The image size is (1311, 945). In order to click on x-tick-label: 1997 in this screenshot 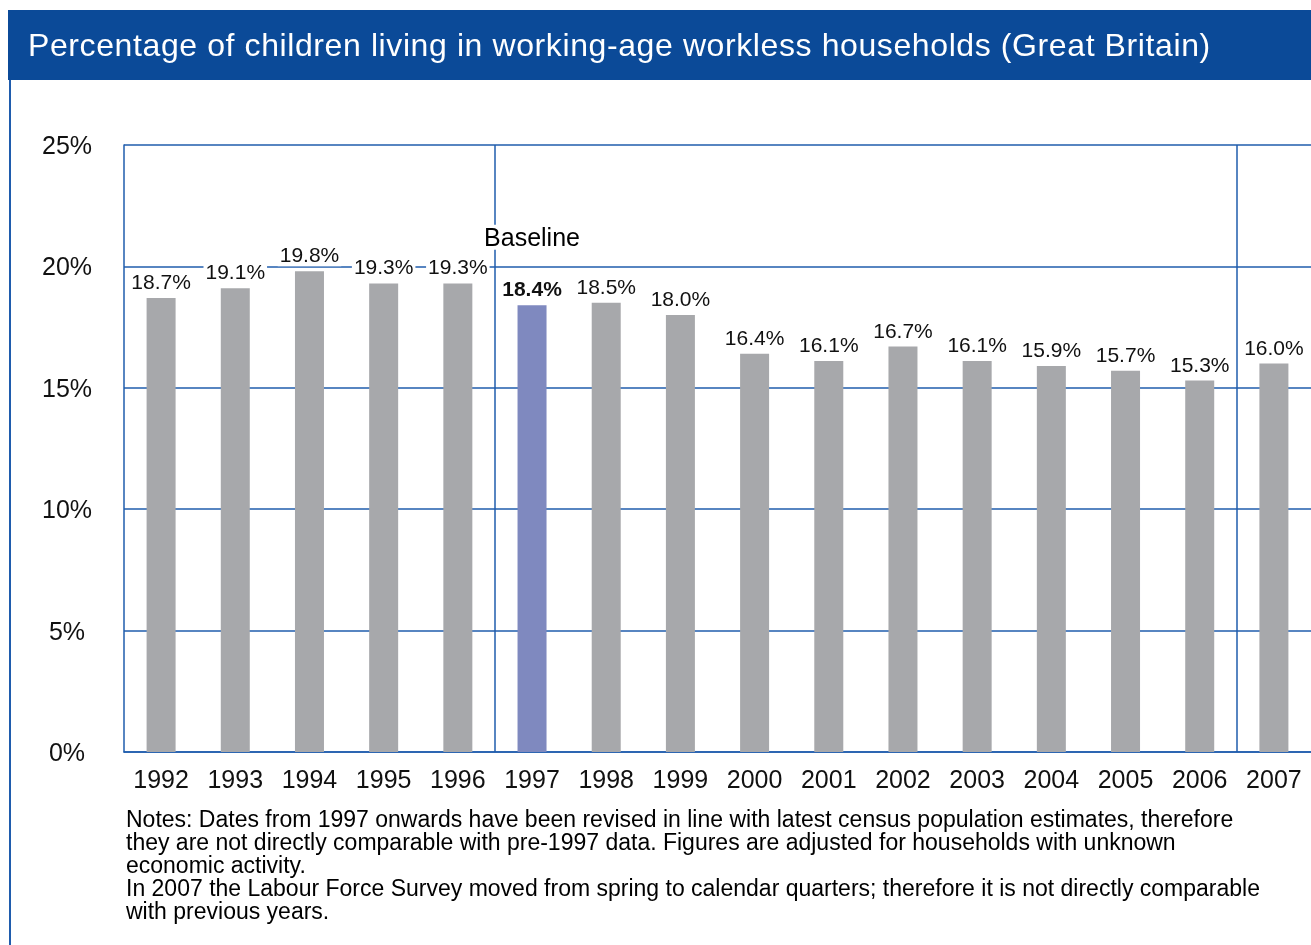, I will do `click(532, 778)`.